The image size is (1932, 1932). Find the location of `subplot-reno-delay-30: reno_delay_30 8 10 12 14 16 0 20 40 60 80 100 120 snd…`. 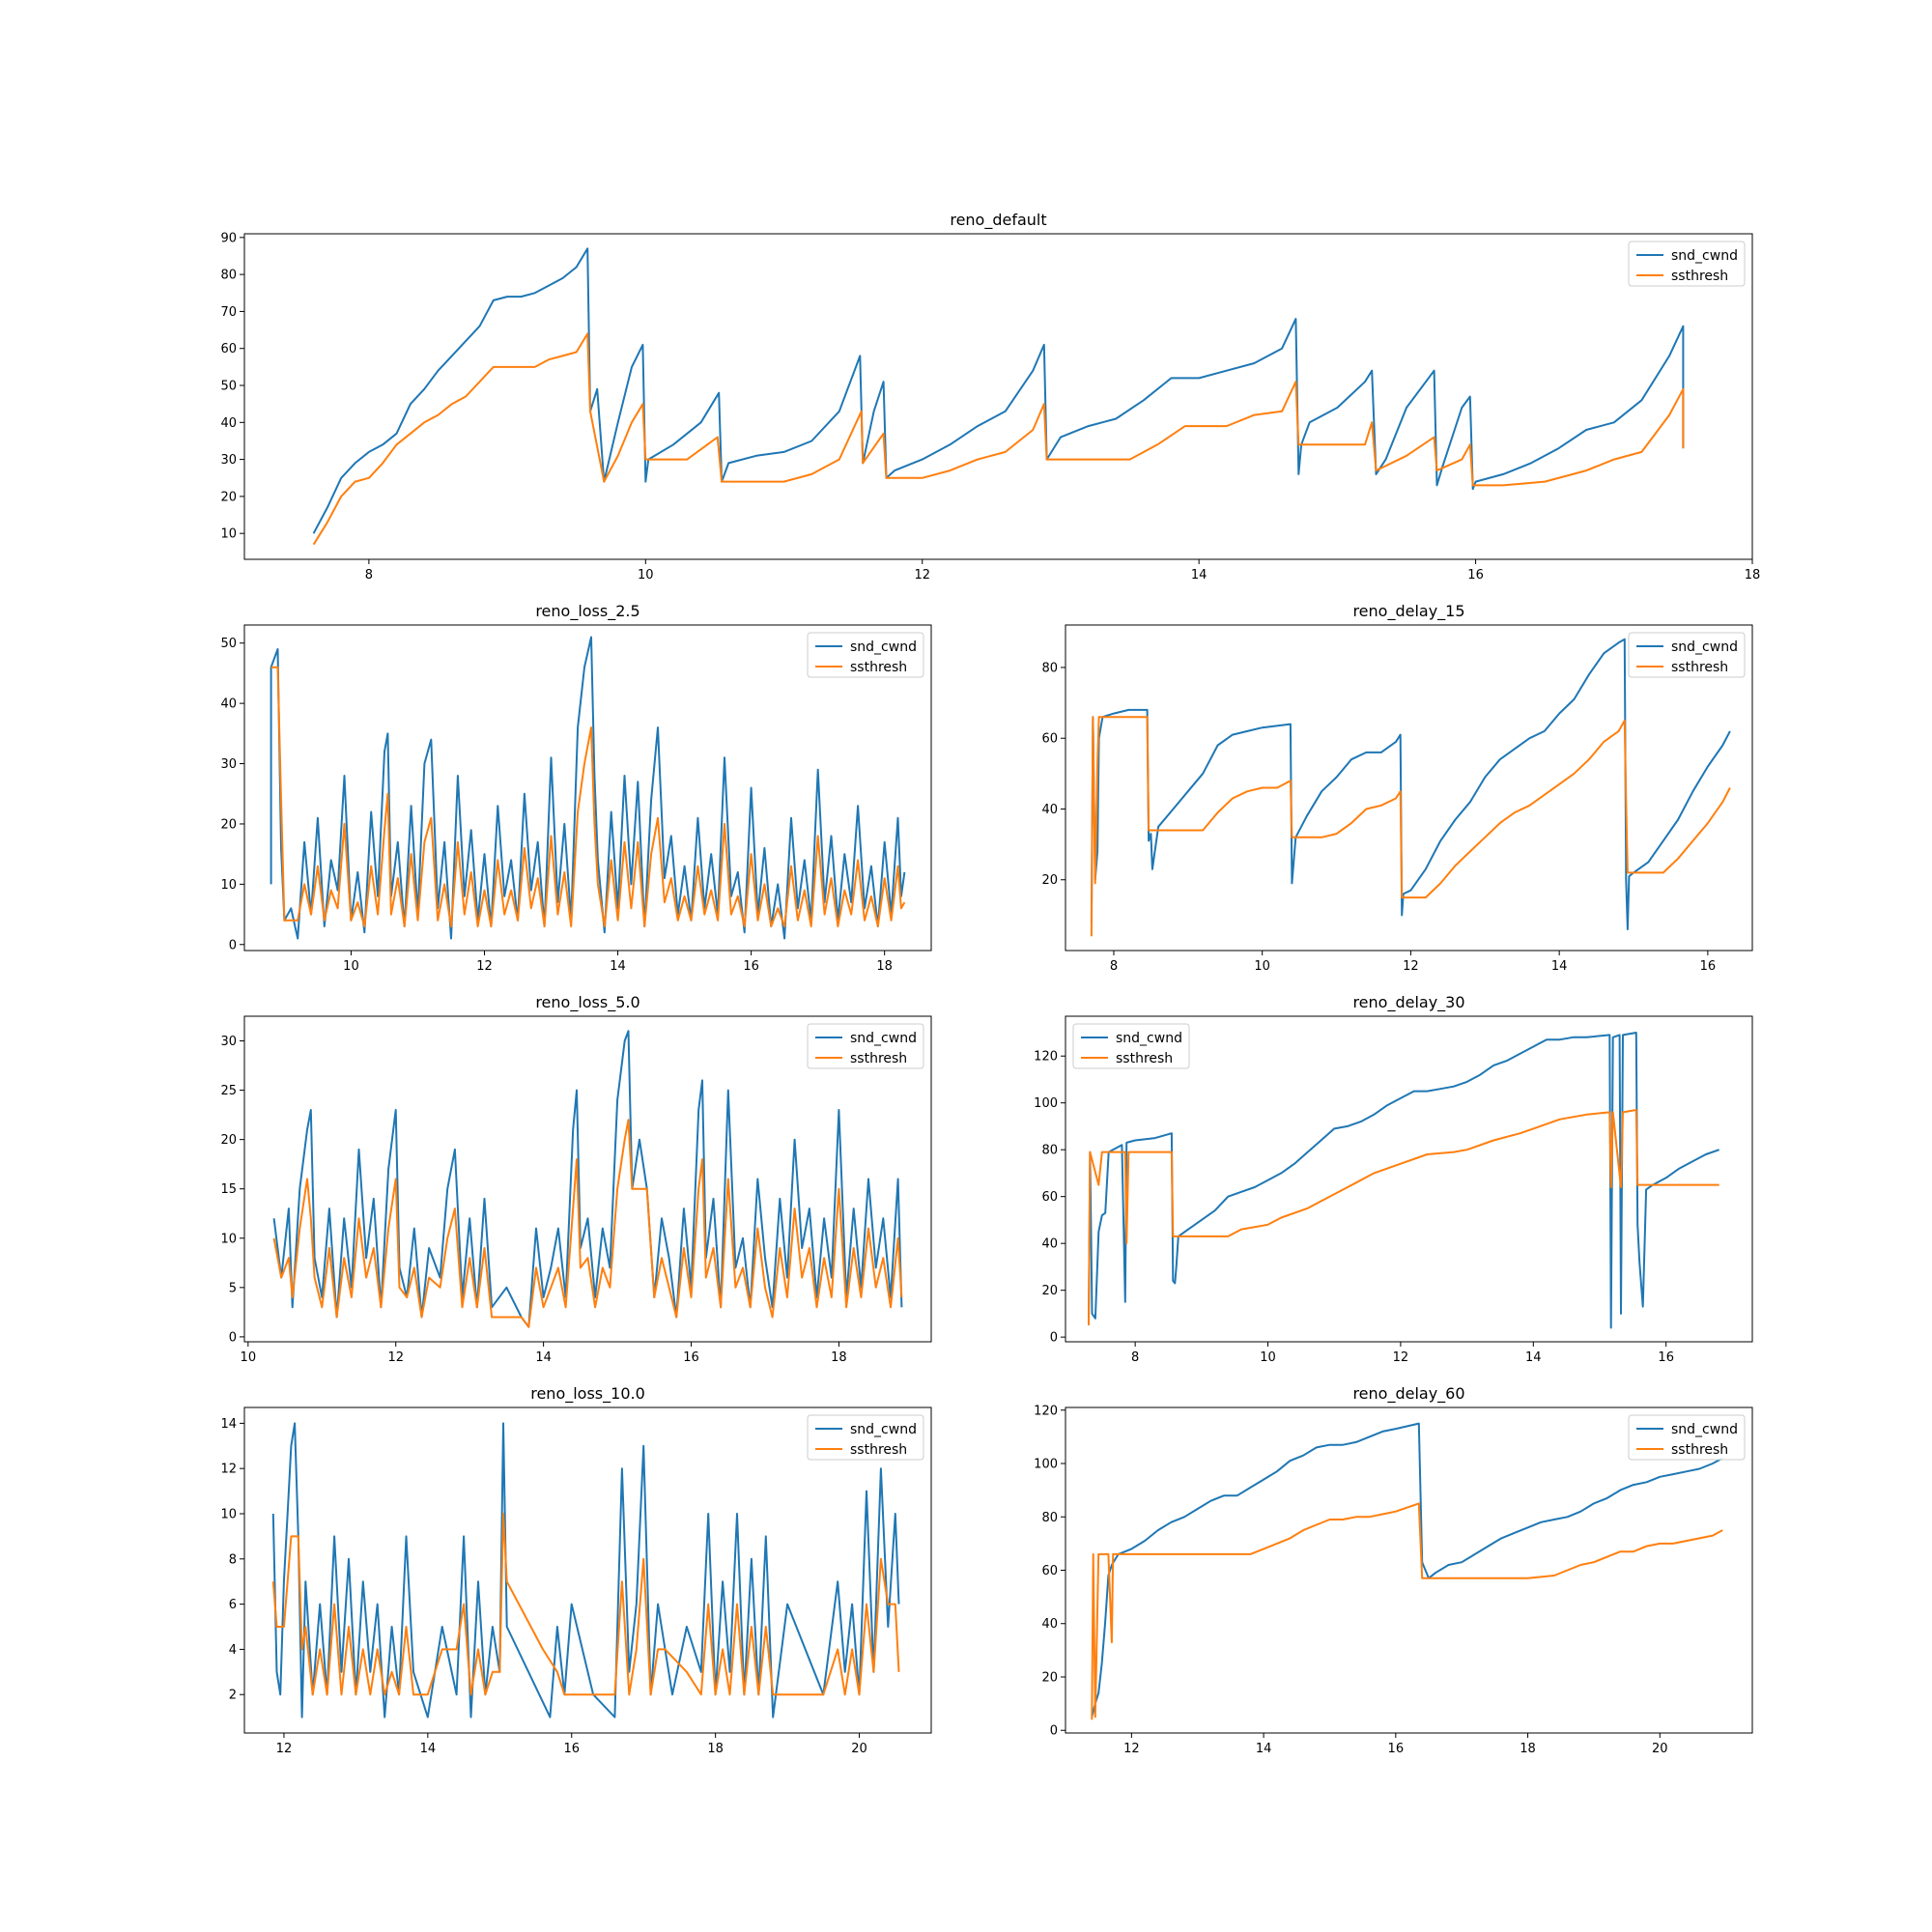

subplot-reno-delay-30: reno_delay_30 8 10 12 14 16 0 20 40 60 80 100 120 snd… is located at coordinates (1393, 1179).